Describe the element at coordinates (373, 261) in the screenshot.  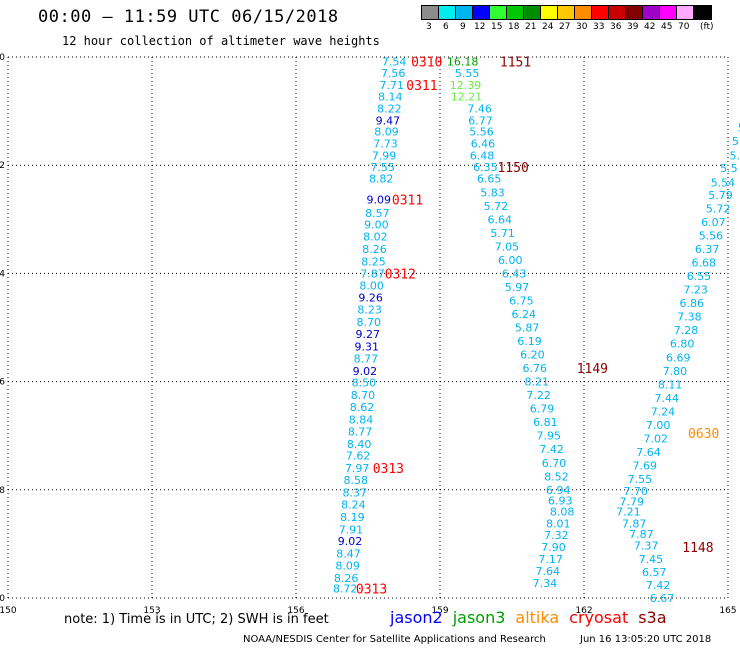
I see `wave-height-value: 8.25` at that location.